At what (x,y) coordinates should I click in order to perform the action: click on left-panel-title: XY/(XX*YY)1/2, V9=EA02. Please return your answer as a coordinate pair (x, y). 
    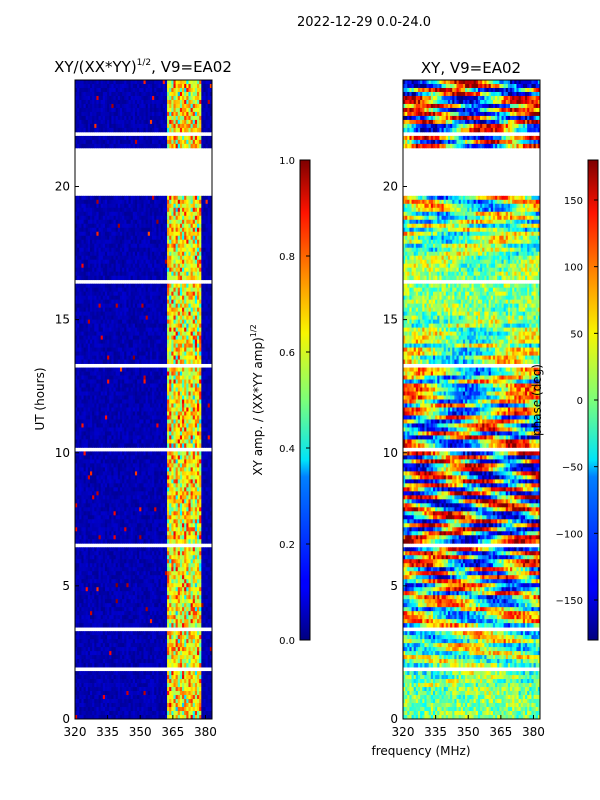
    Looking at the image, I should click on (143, 67).